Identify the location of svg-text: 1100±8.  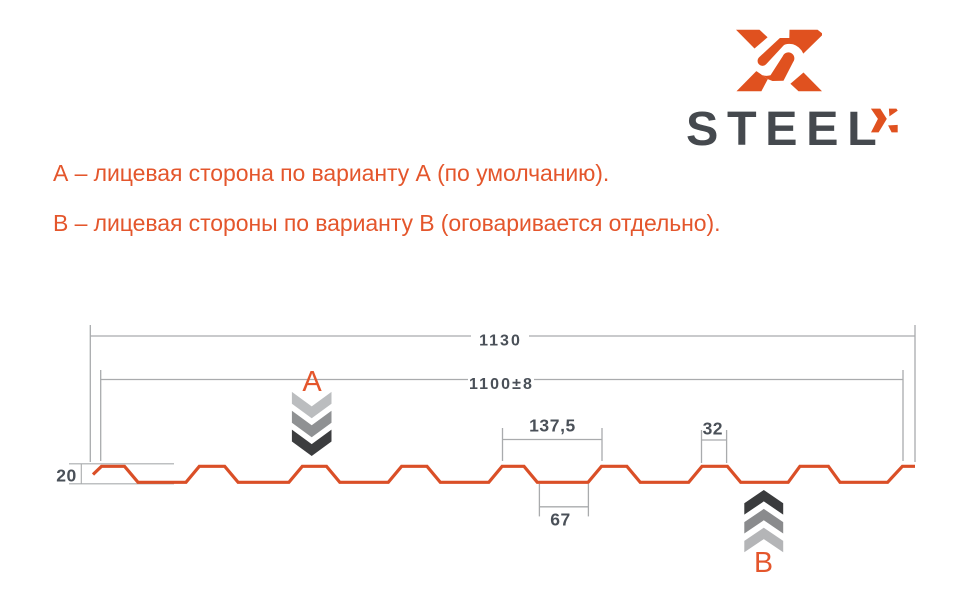
(501, 384).